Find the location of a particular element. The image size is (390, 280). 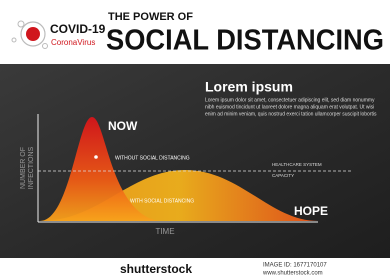

panel-heading: Lorem ipsum is located at coordinates (249, 87).